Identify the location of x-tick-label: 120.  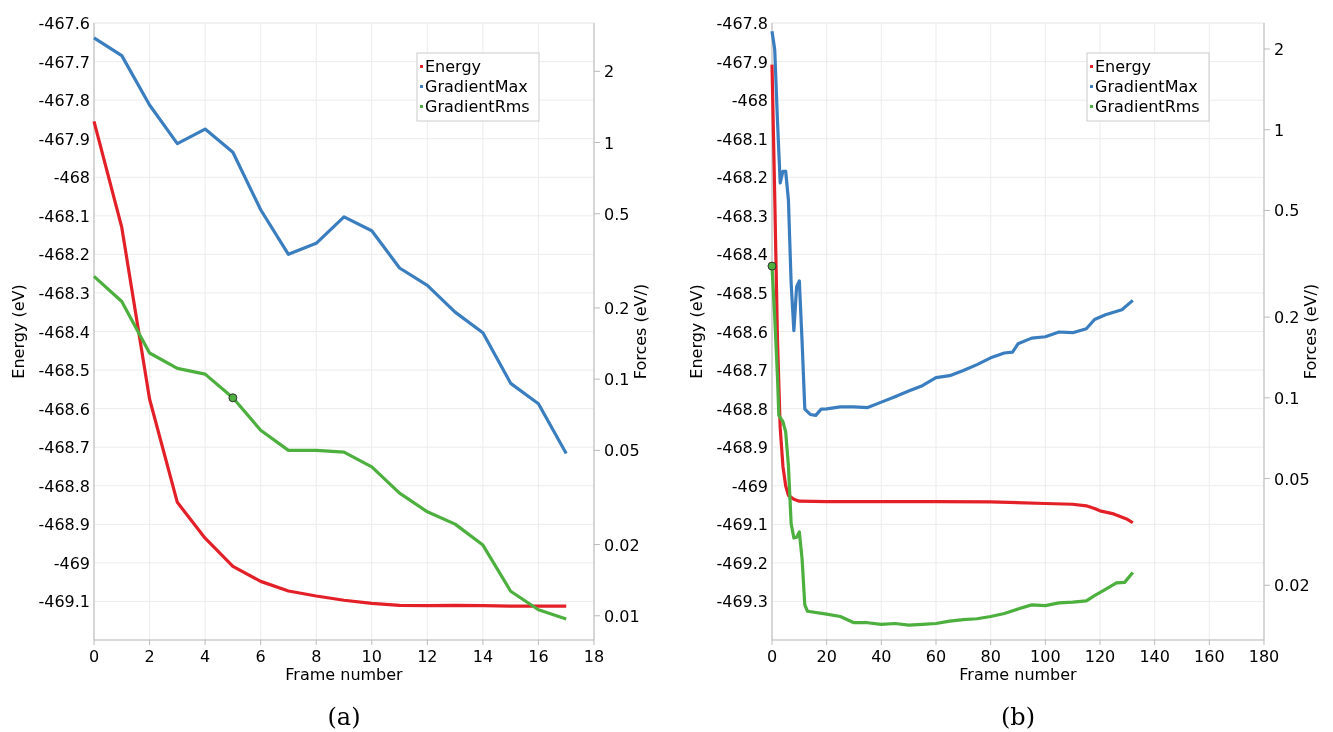
(1100, 656).